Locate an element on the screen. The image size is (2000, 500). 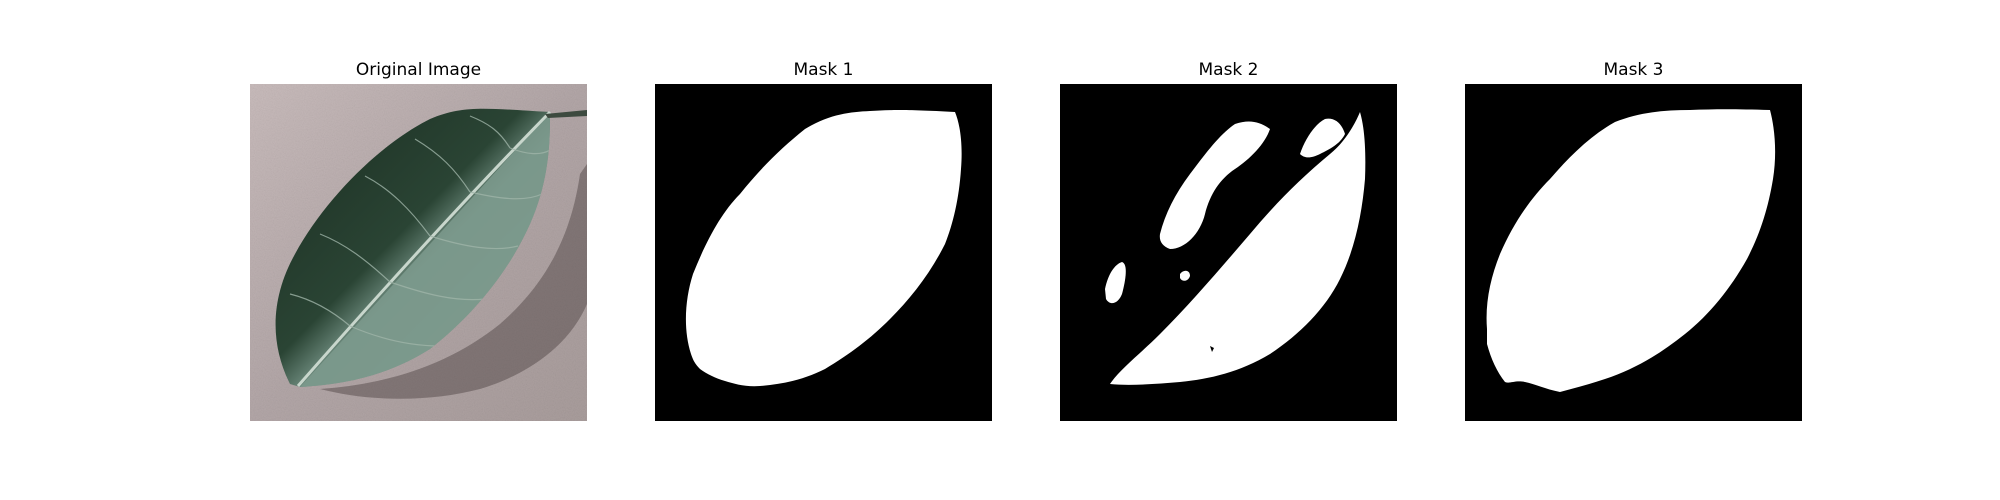
mask-1-image is located at coordinates (823, 252).